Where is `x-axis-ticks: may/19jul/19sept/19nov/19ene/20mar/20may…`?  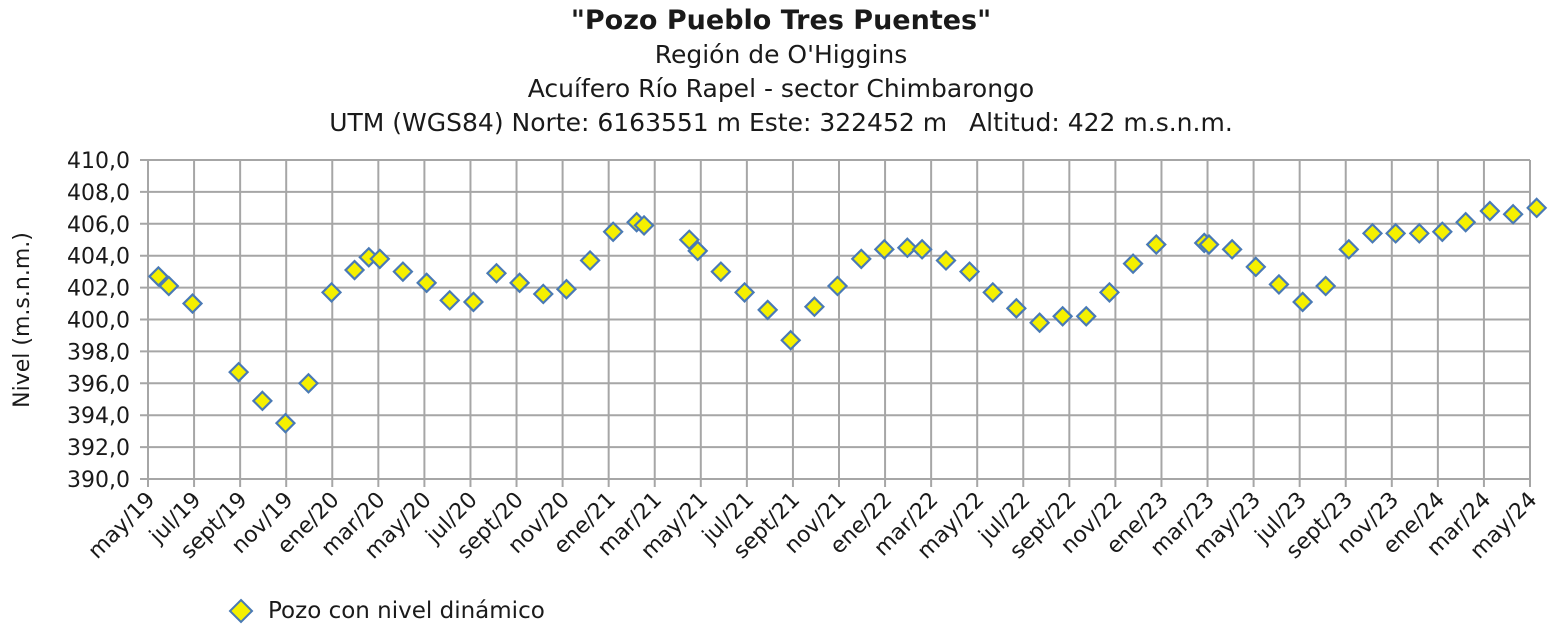 x-axis-ticks: may/19jul/19sept/19nov/19ene/20mar/20may… is located at coordinates (813, 526).